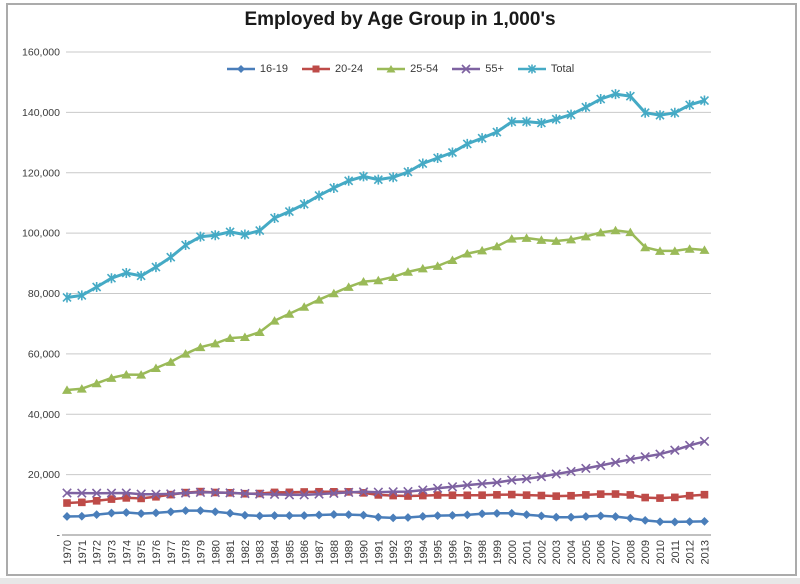 The width and height of the screenshot is (800, 584). Describe the element at coordinates (453, 552) in the screenshot. I see `x-axis-tick-label: 1996` at that location.